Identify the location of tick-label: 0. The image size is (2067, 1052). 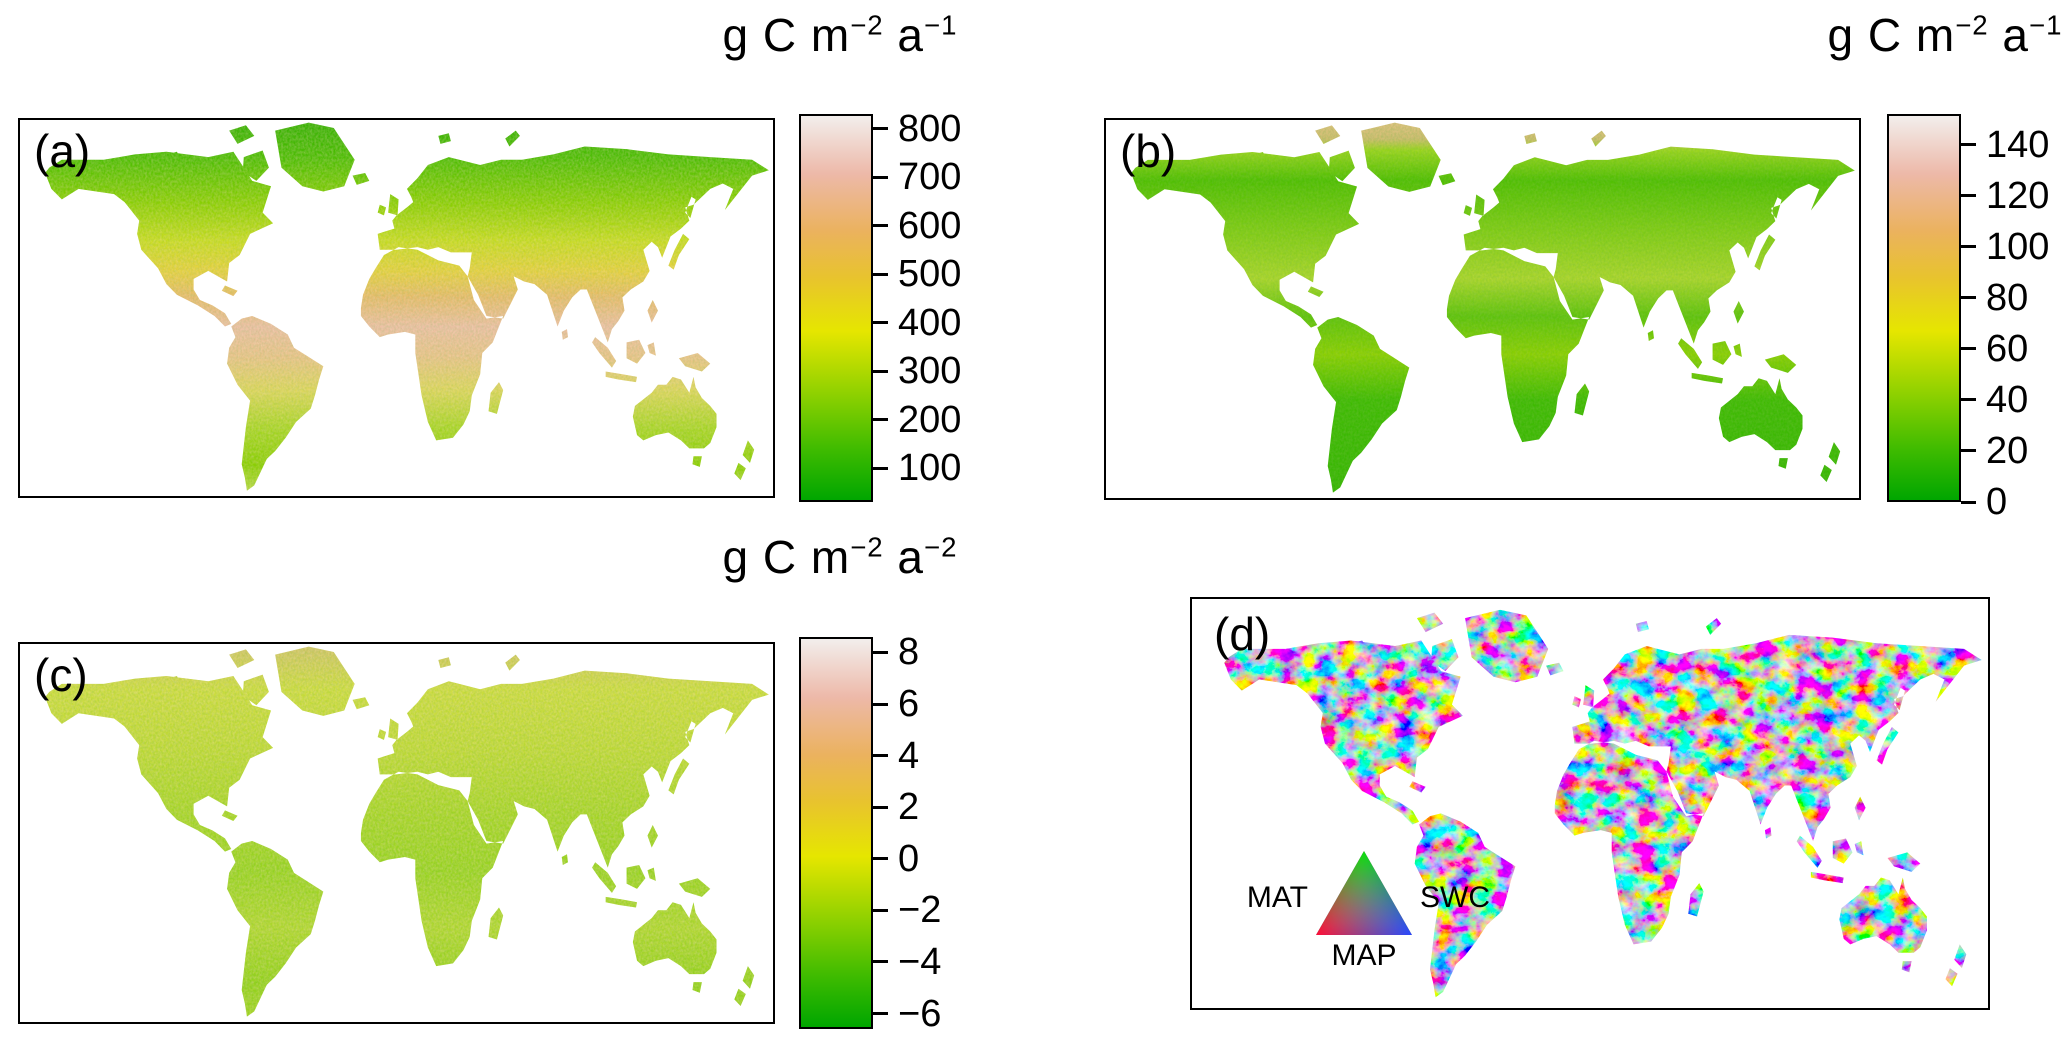
(909, 858).